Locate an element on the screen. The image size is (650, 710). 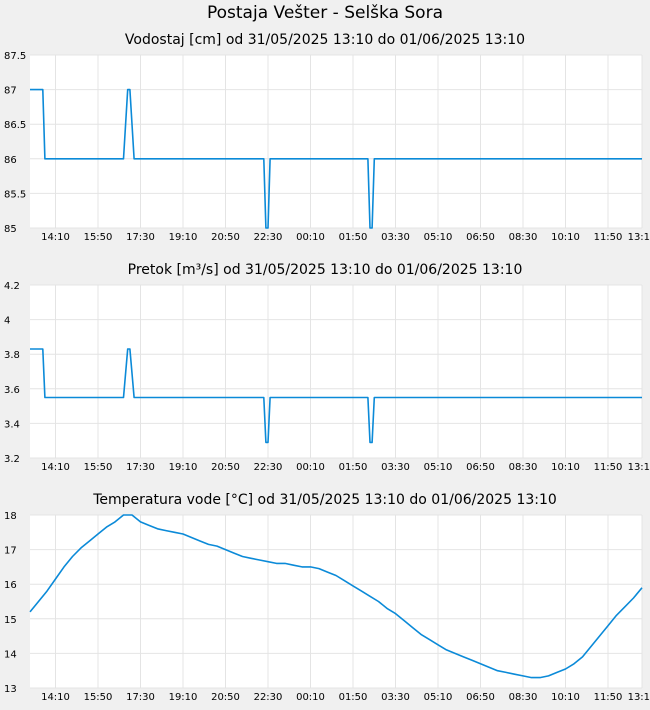
discharge-x-tick-label: 05:10 is located at coordinates (438, 467).